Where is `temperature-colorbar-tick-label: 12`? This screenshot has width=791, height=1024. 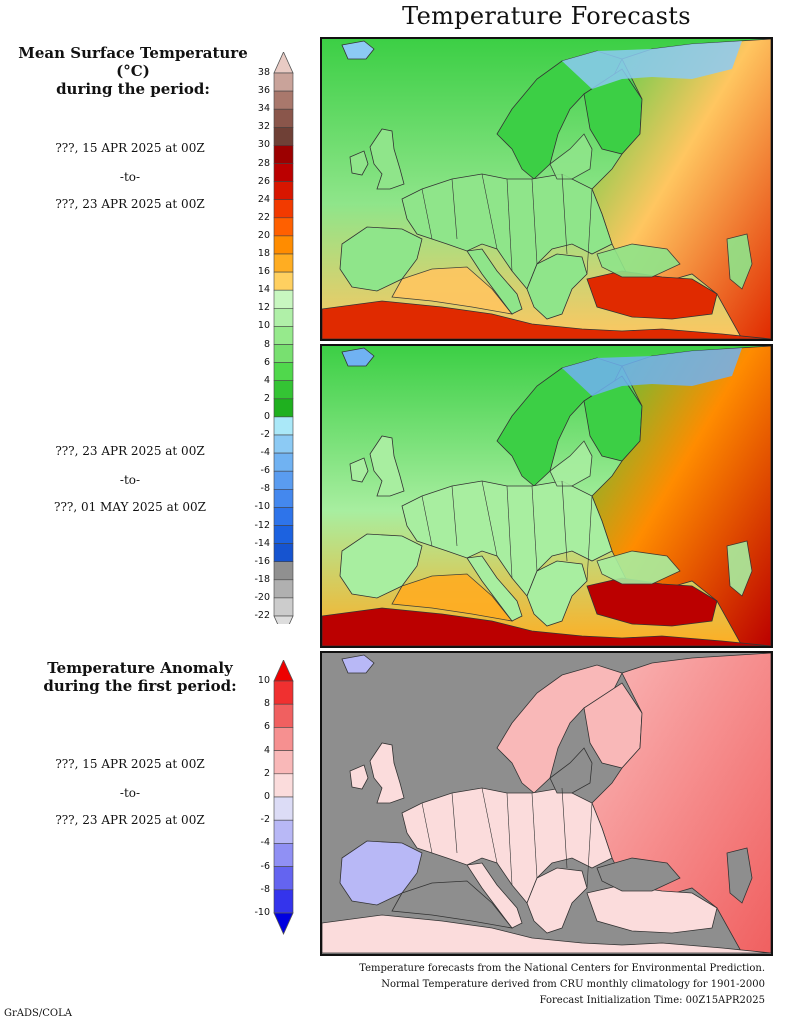
temperature-colorbar-tick-label: 12 is located at coordinates (263, 308).